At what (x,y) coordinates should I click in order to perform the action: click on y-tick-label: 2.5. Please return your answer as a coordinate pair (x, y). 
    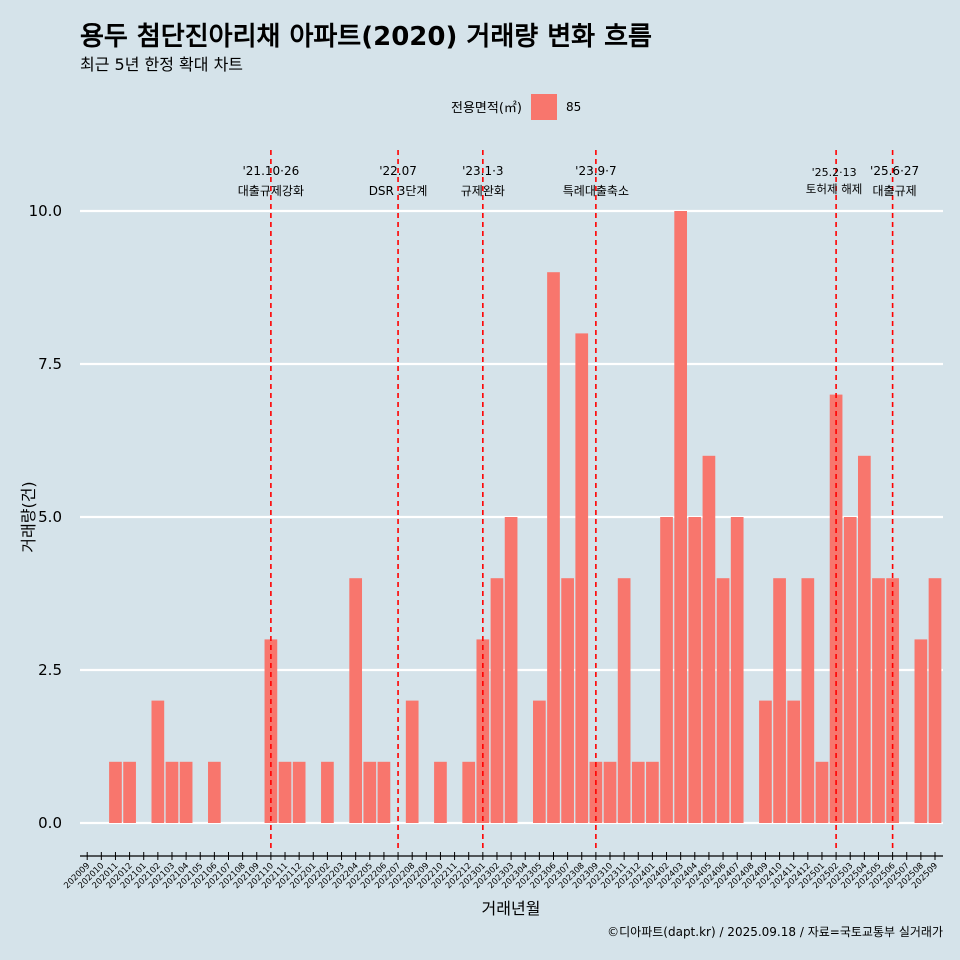
    Looking at the image, I should click on (50, 670).